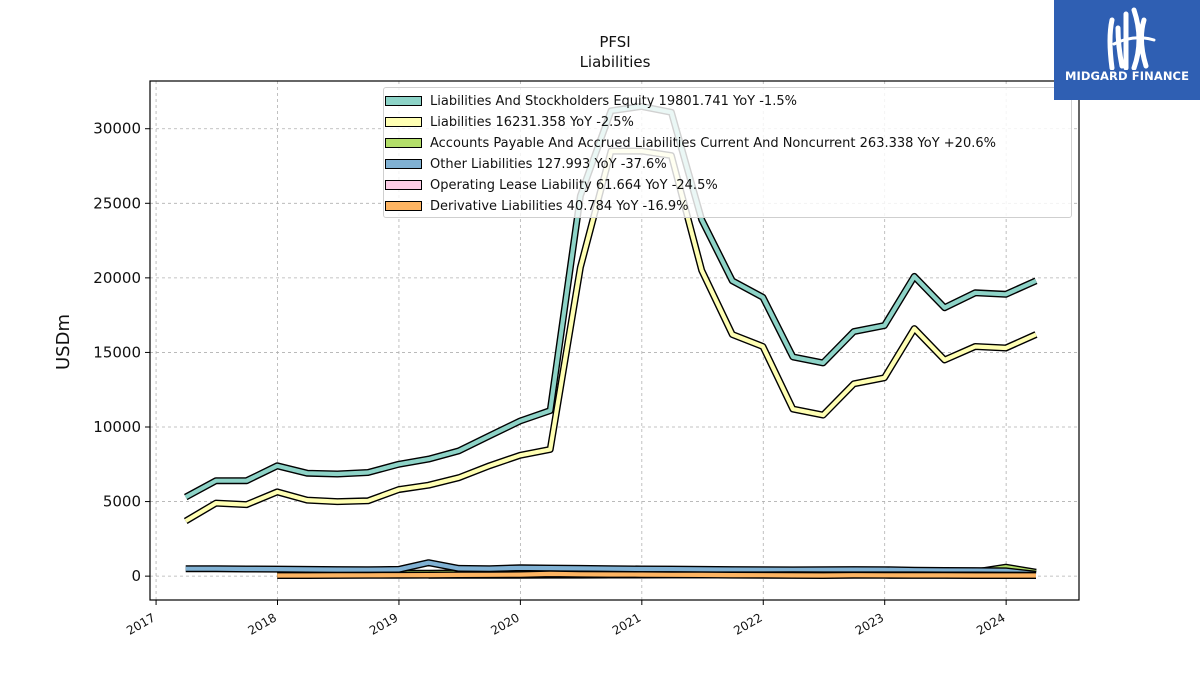  Describe the element at coordinates (140, 623) in the screenshot. I see `x-tick-label: 2017` at that location.